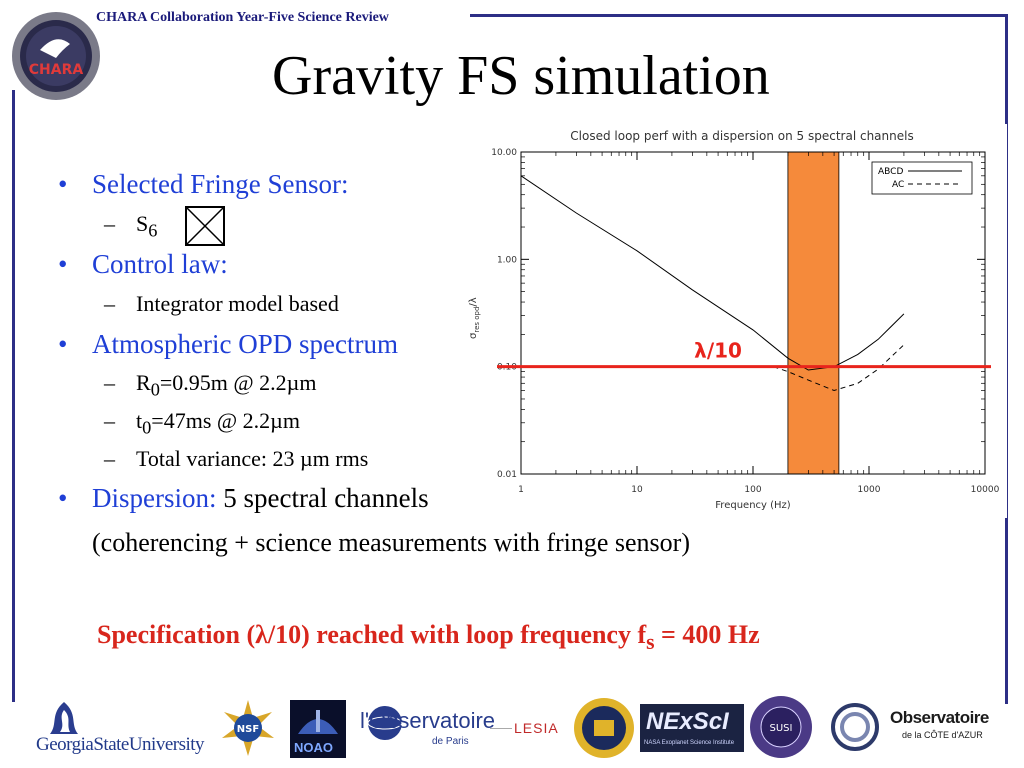  What do you see at coordinates (13, 396) in the screenshot?
I see `frame-left-rule` at bounding box center [13, 396].